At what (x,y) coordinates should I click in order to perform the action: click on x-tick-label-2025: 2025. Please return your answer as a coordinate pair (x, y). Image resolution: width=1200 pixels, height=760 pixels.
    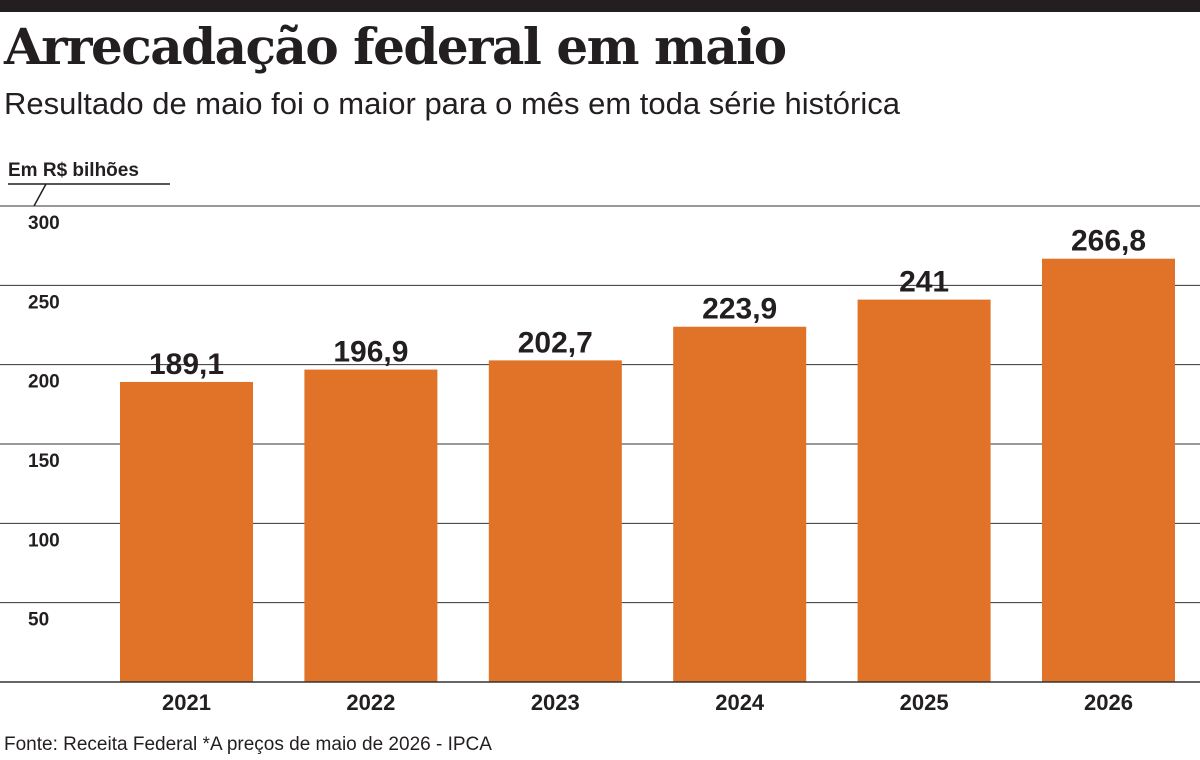
    Looking at the image, I should click on (924, 702).